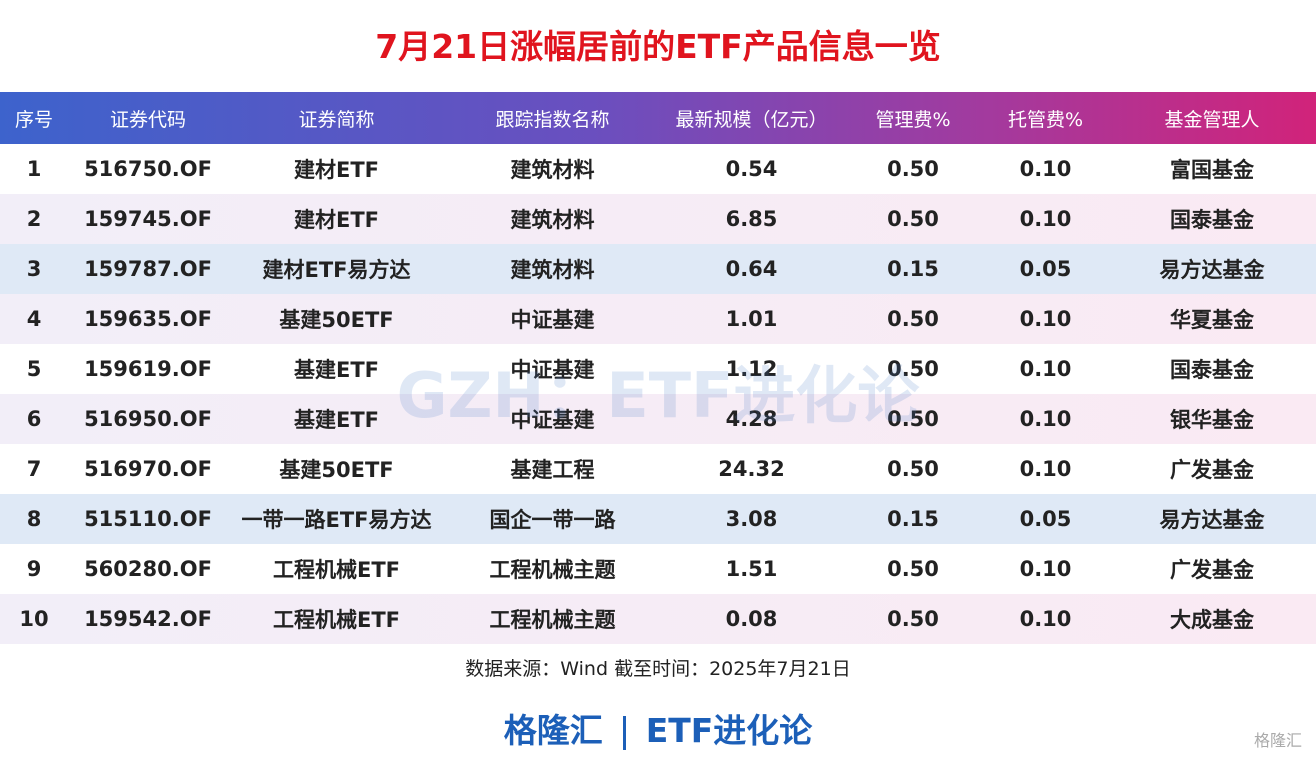 Image resolution: width=1316 pixels, height=759 pixels. I want to click on table-row: 4 159635.OF 基建50ETF 中证基建 1.01 0.50 0.10 华夏基金, so click(658, 319).